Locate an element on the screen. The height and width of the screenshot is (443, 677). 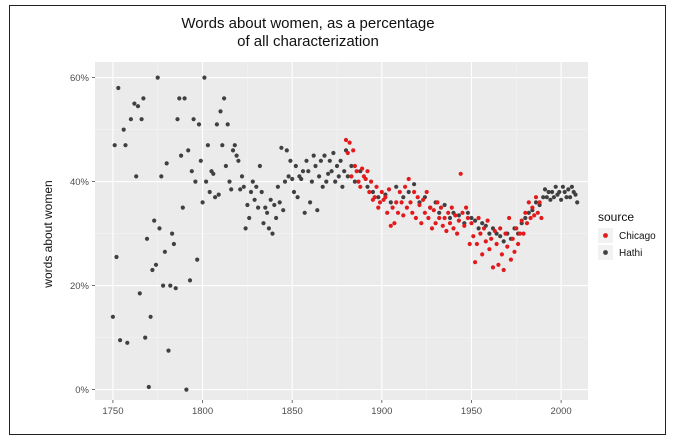
y-axis-title: words about women is located at coordinates (48, 234).